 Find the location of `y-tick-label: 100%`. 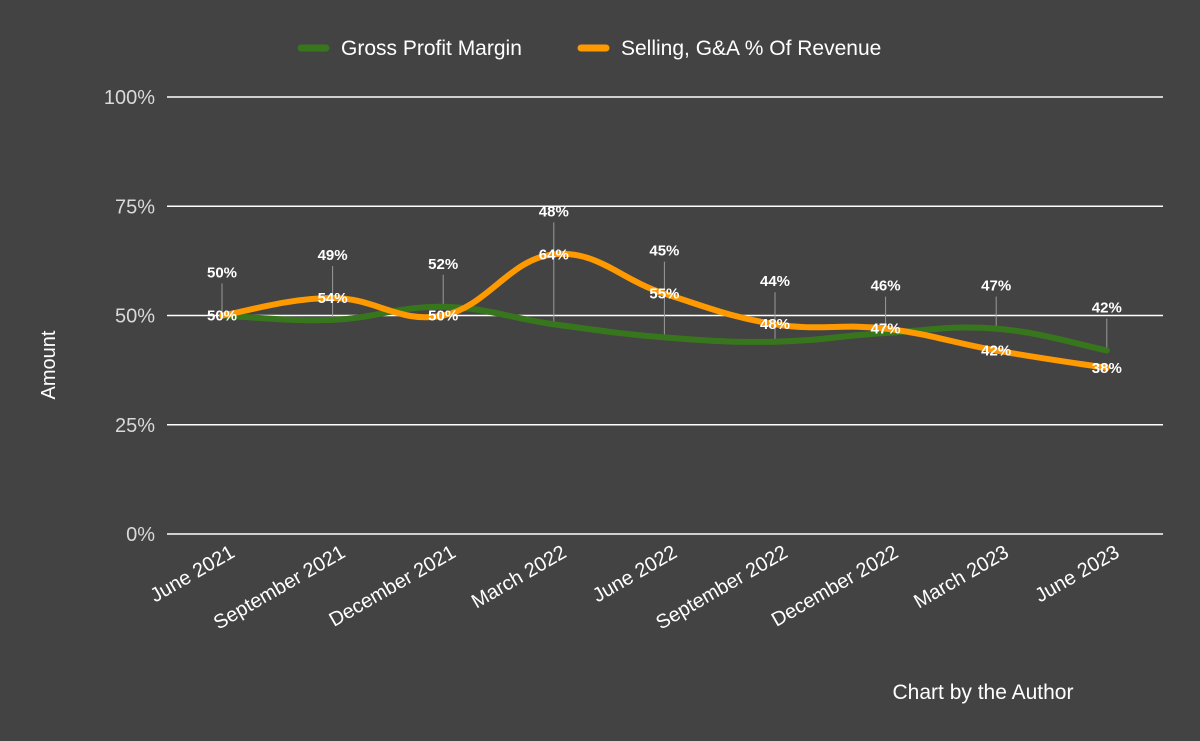

y-tick-label: 100% is located at coordinates (129, 98).